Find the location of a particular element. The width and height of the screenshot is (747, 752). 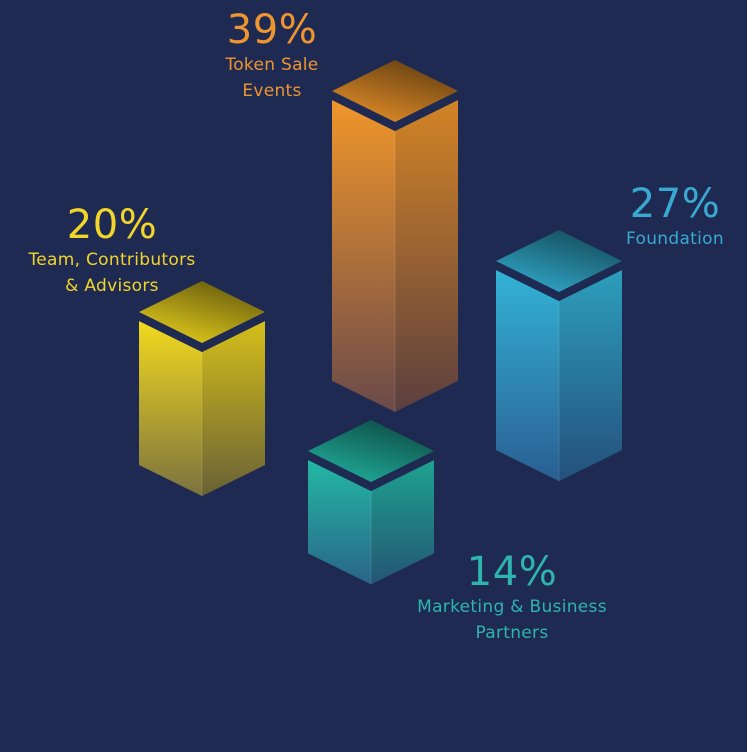

bar-marketing-right-face is located at coordinates (402, 522).